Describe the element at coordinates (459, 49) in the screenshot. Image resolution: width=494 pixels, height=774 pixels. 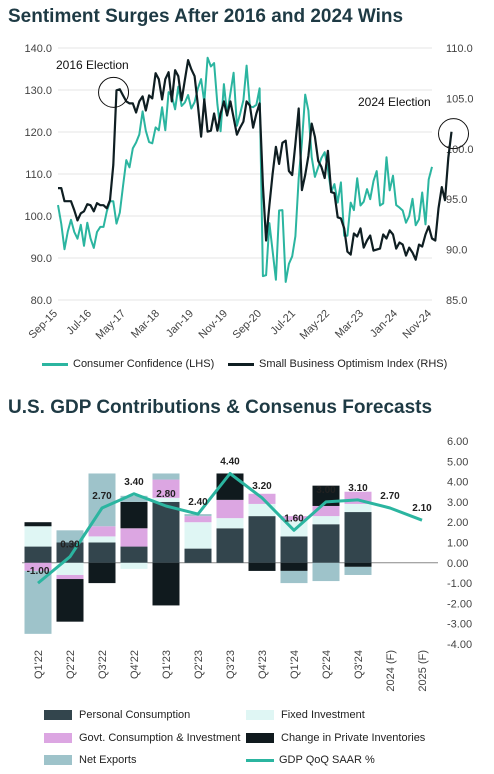
I see `y-right-tick-label: 110.0` at that location.